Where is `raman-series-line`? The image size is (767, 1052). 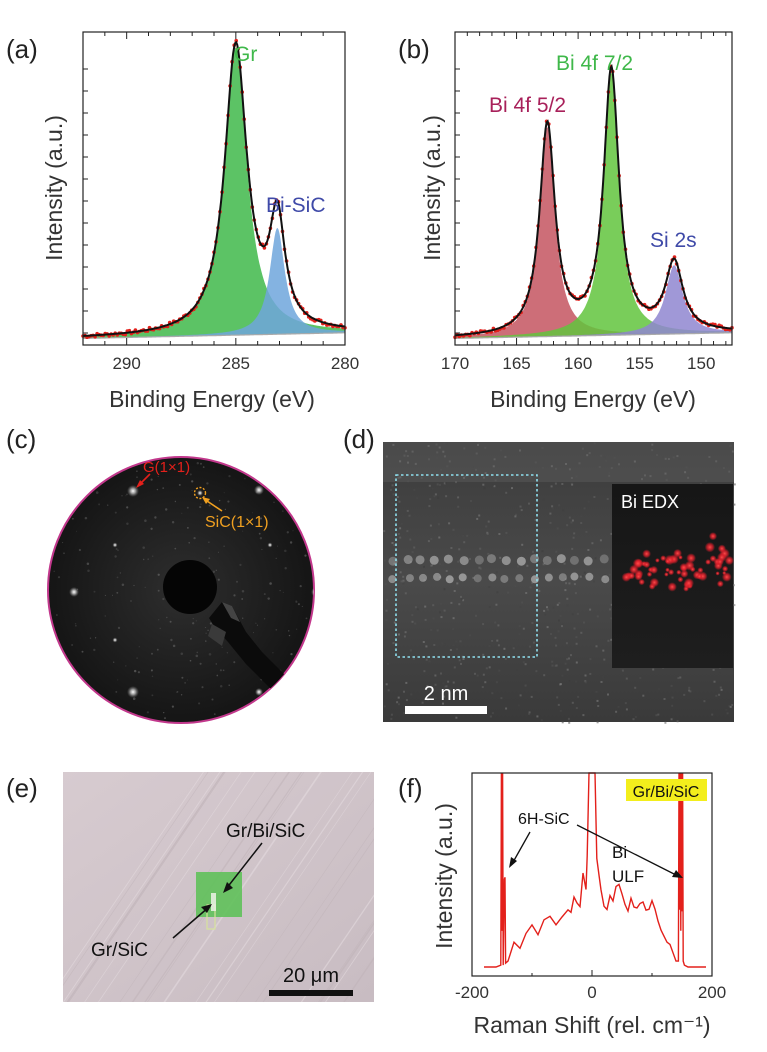
raman-series-line is located at coordinates (595, 870).